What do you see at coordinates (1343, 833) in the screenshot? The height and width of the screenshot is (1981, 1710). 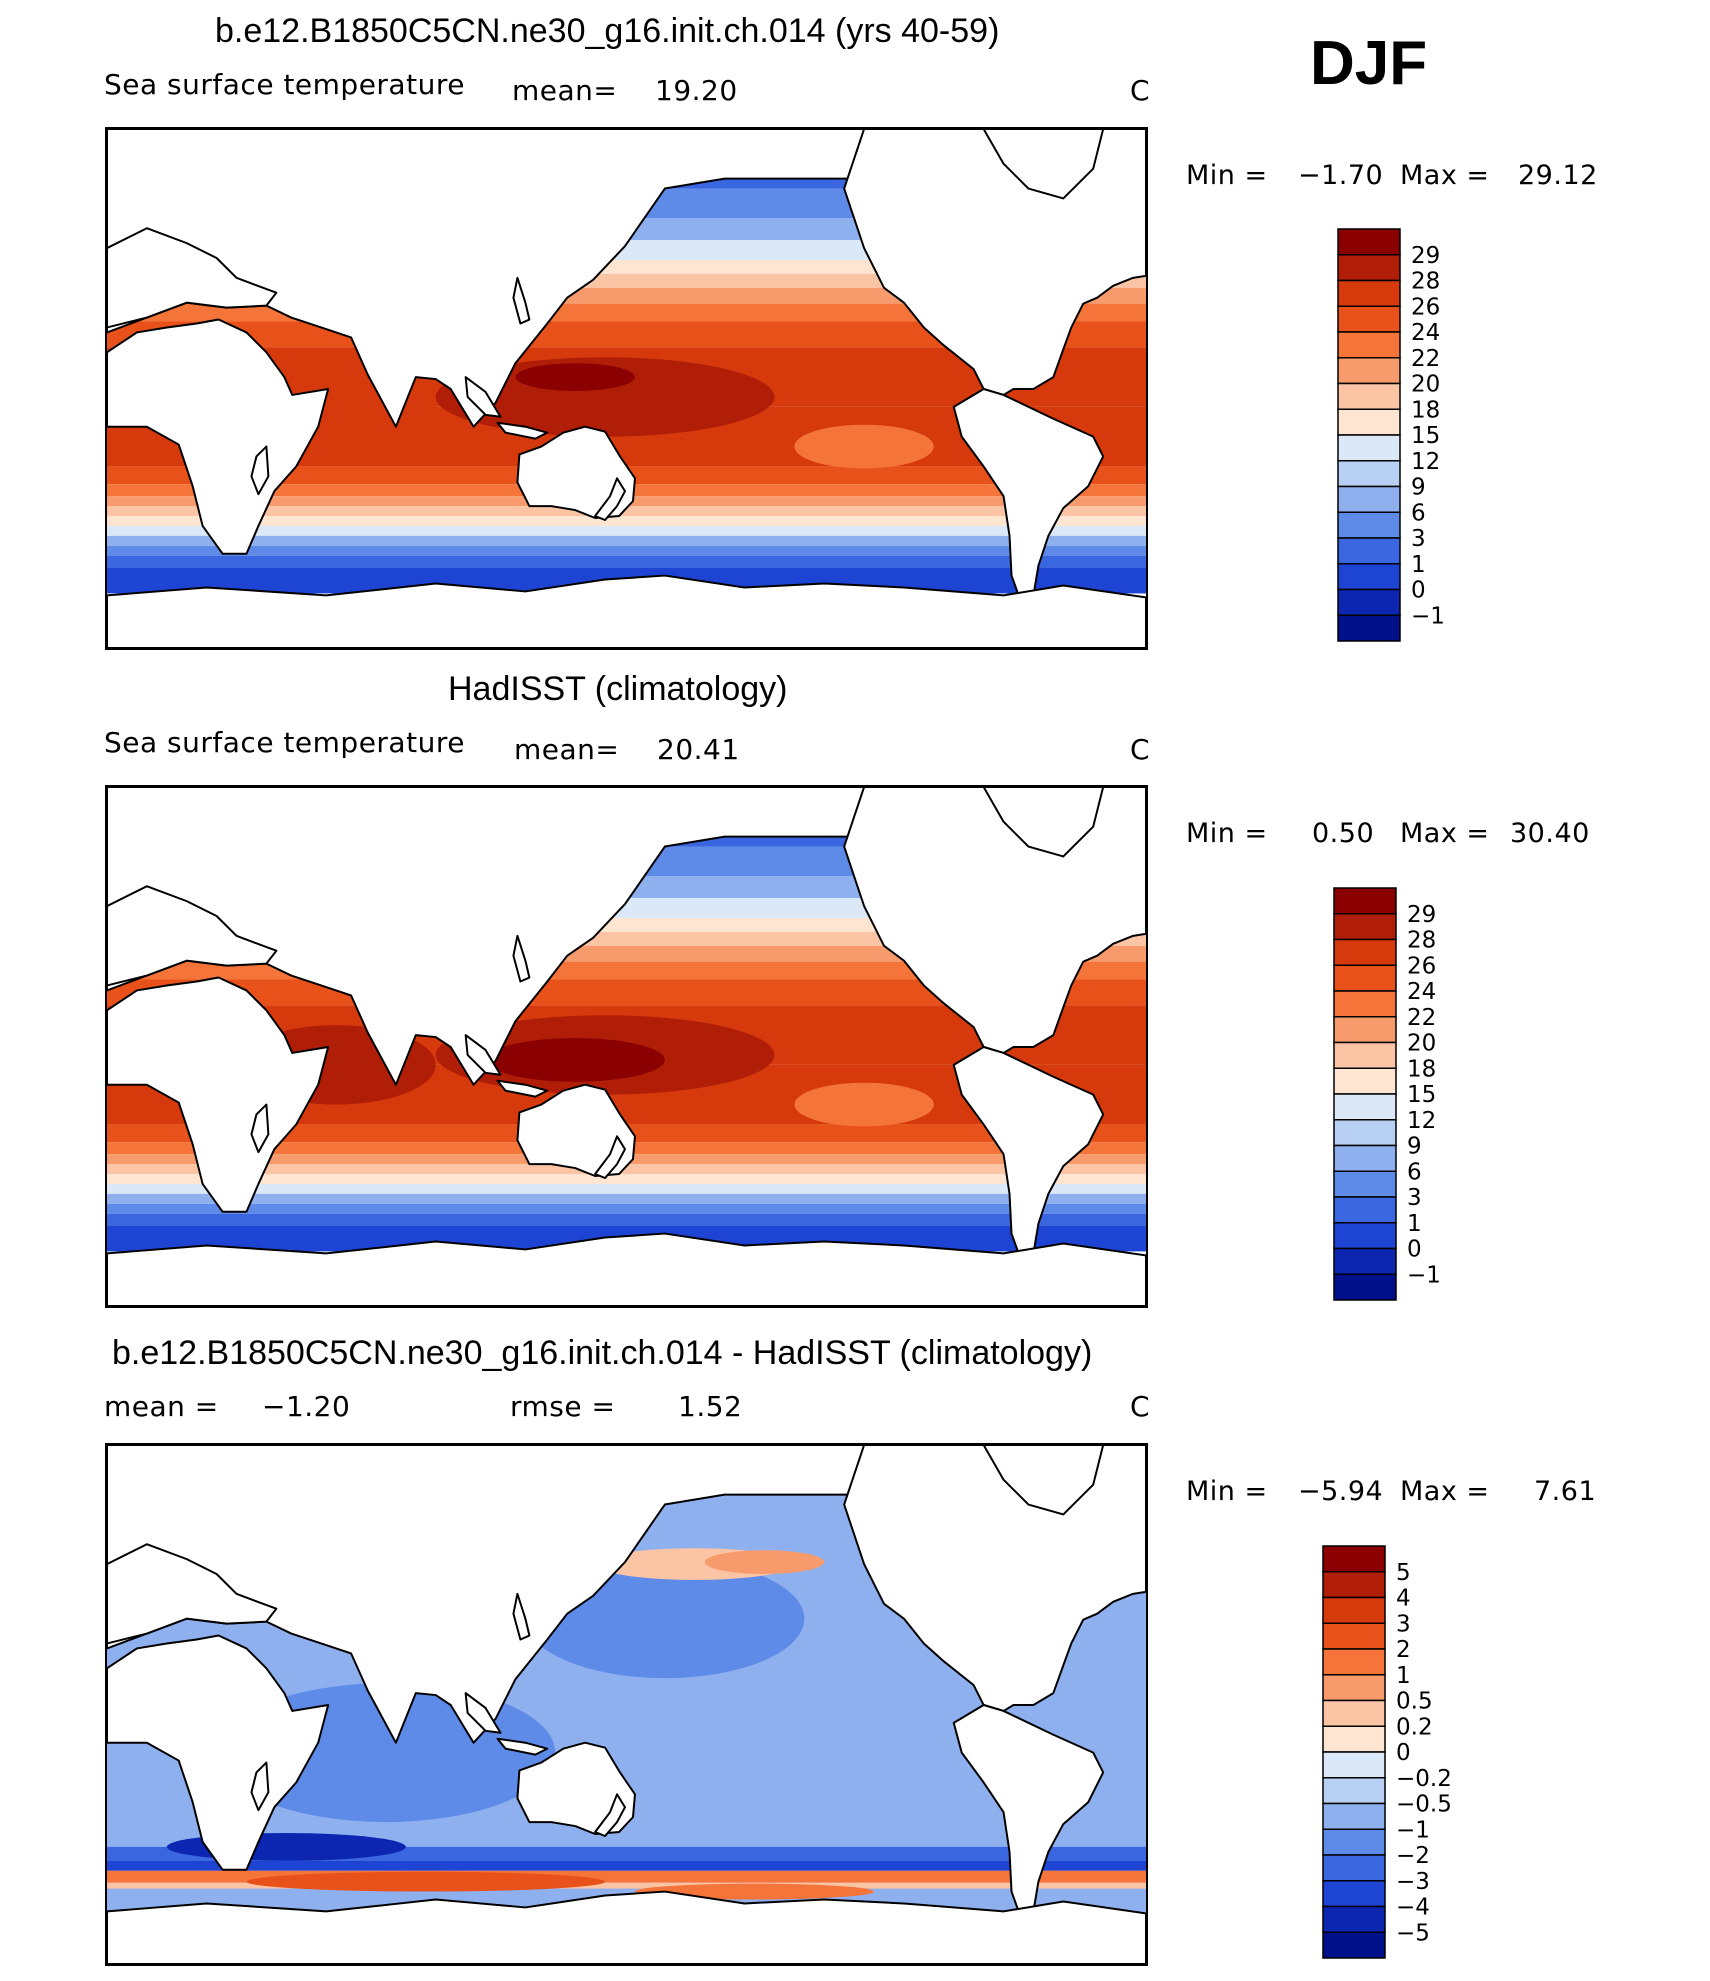 I see `panel-2-min-value: 0.50` at bounding box center [1343, 833].